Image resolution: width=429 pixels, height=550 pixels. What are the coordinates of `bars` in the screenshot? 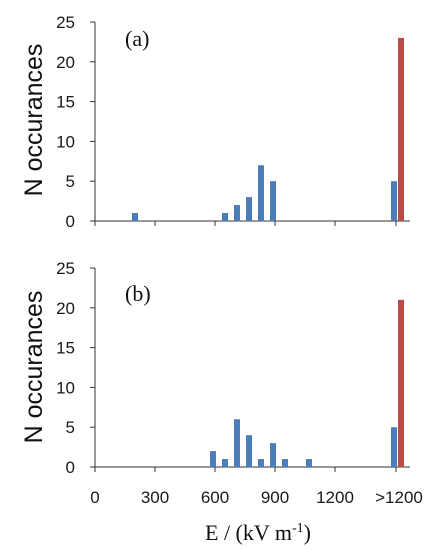 It's located at (307, 383).